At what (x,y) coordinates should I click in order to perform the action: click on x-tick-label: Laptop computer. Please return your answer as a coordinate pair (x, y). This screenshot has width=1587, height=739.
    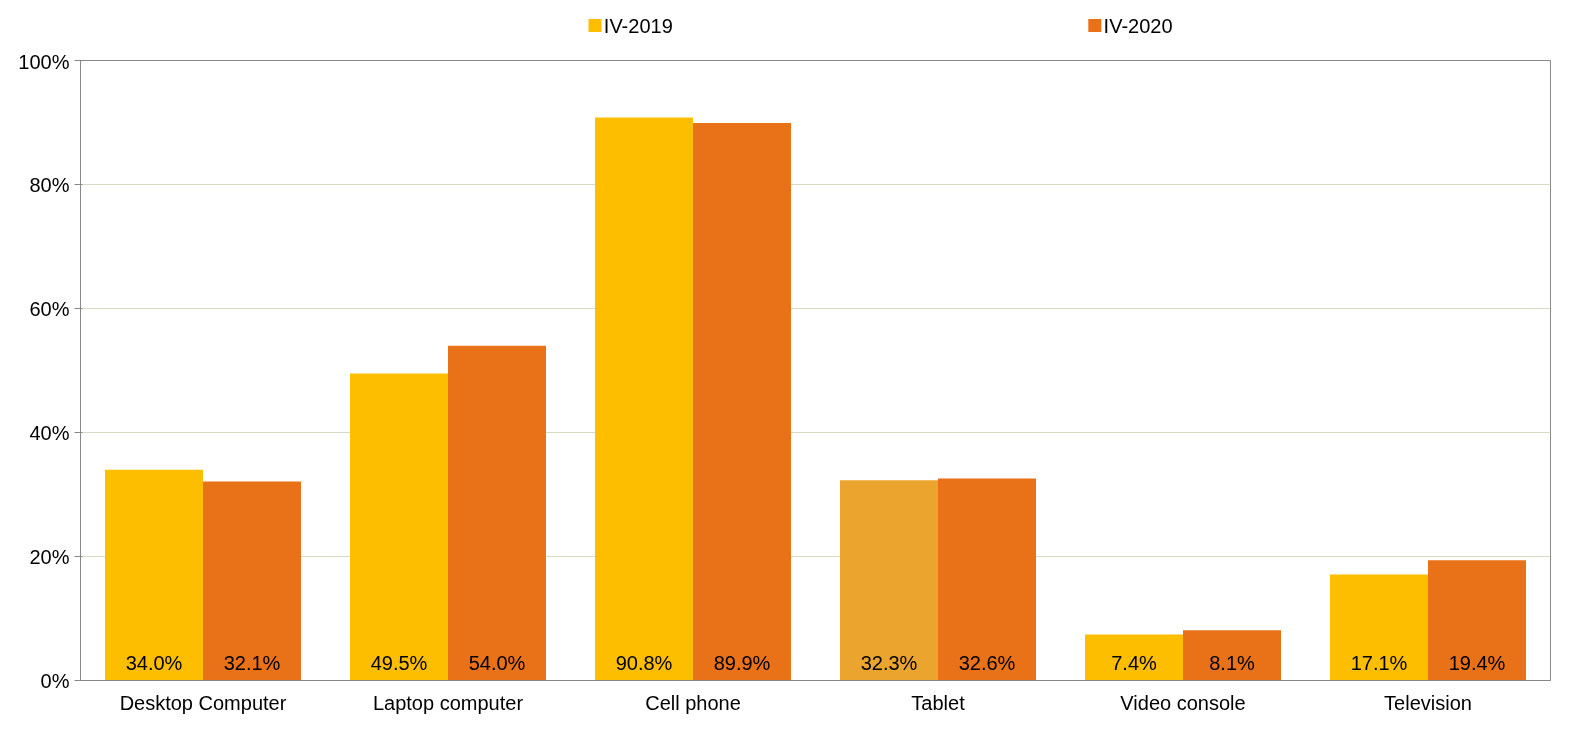
    Looking at the image, I should click on (448, 702).